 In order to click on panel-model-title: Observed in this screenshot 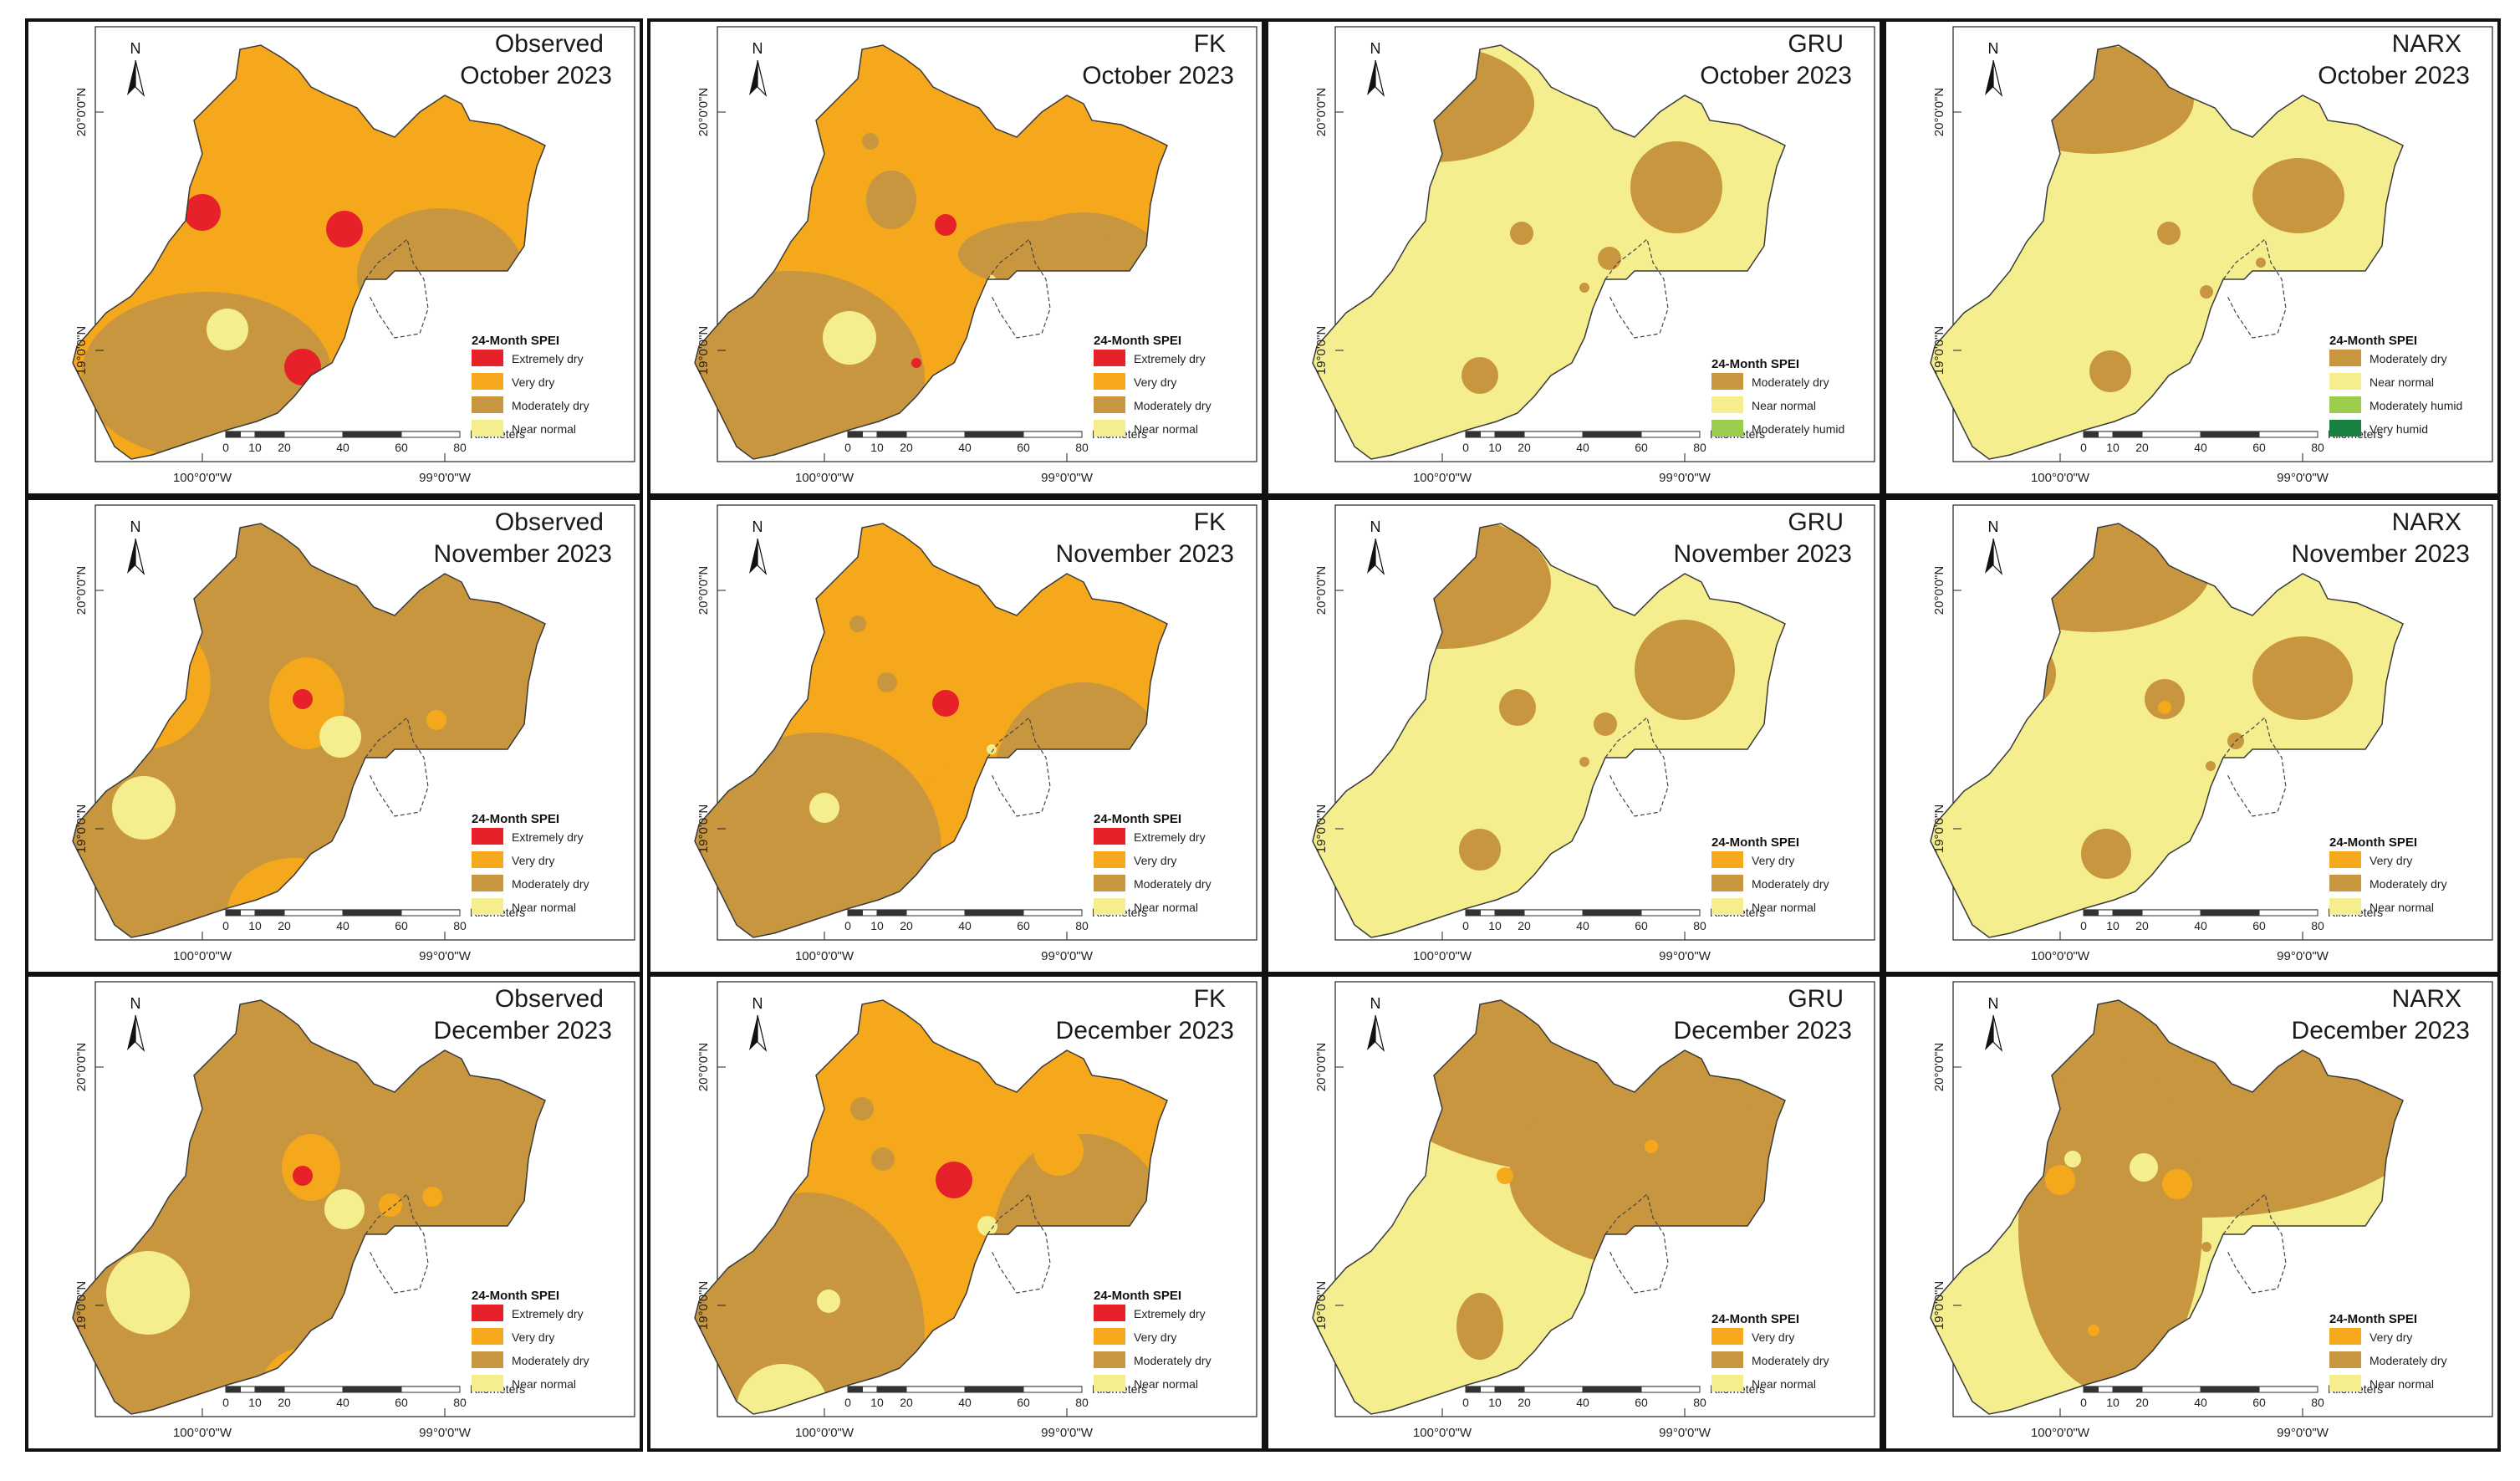, I will do `click(549, 44)`.